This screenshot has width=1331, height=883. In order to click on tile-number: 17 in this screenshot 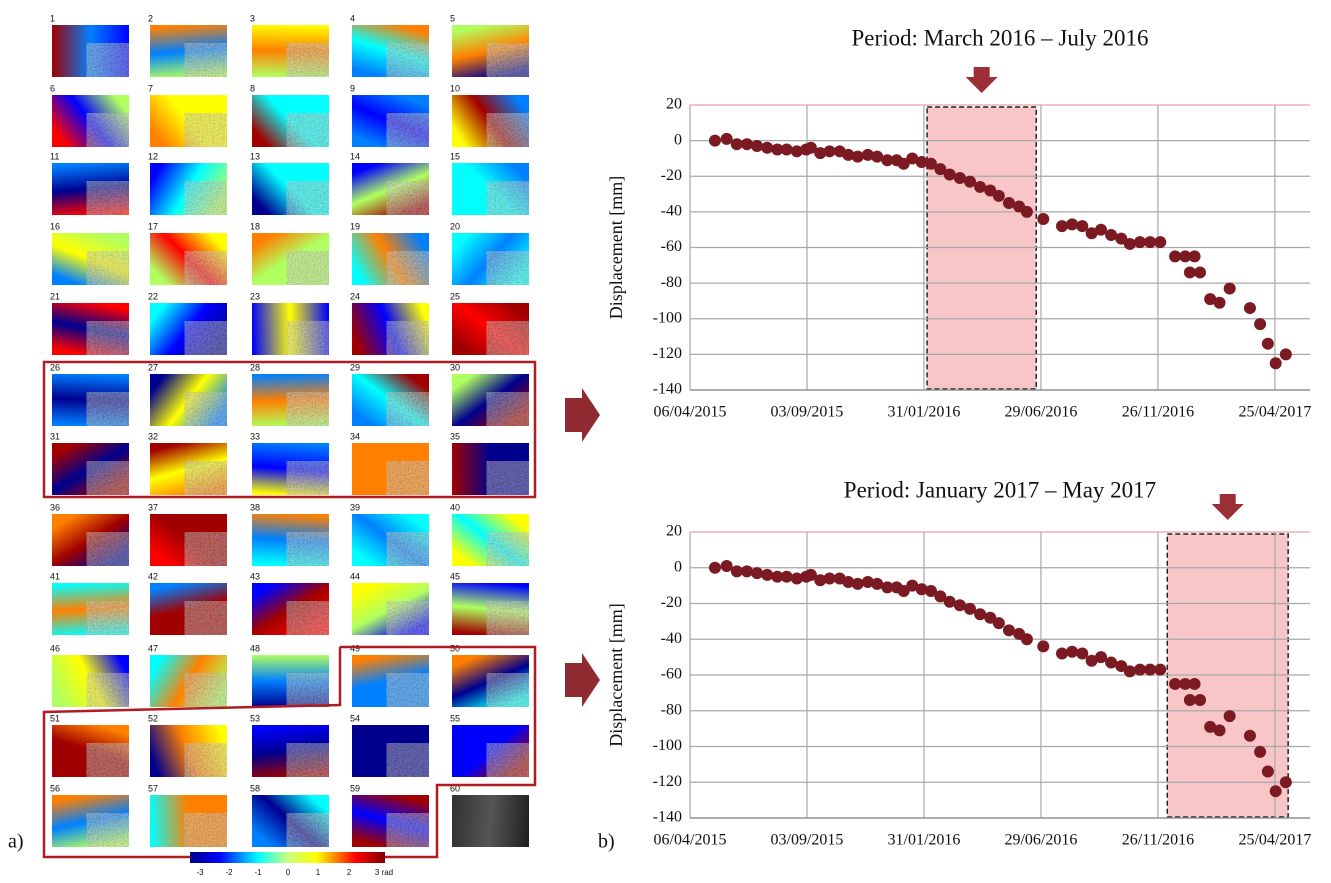, I will do `click(153, 226)`.